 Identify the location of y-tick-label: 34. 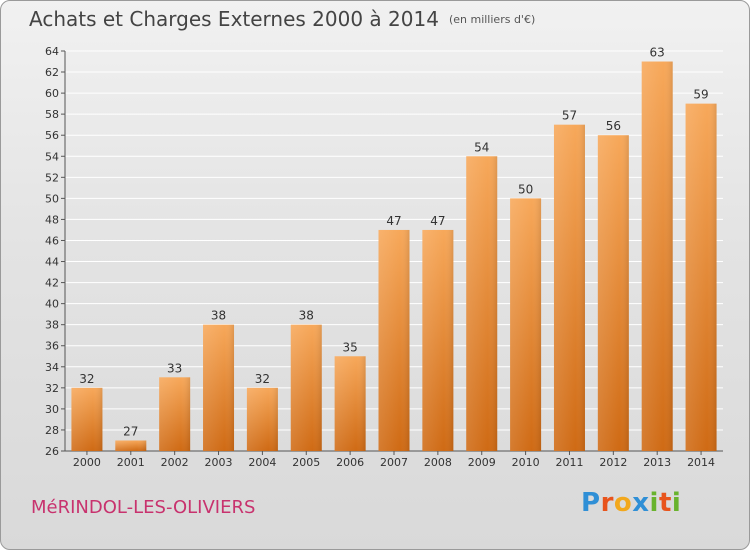
(52, 367).